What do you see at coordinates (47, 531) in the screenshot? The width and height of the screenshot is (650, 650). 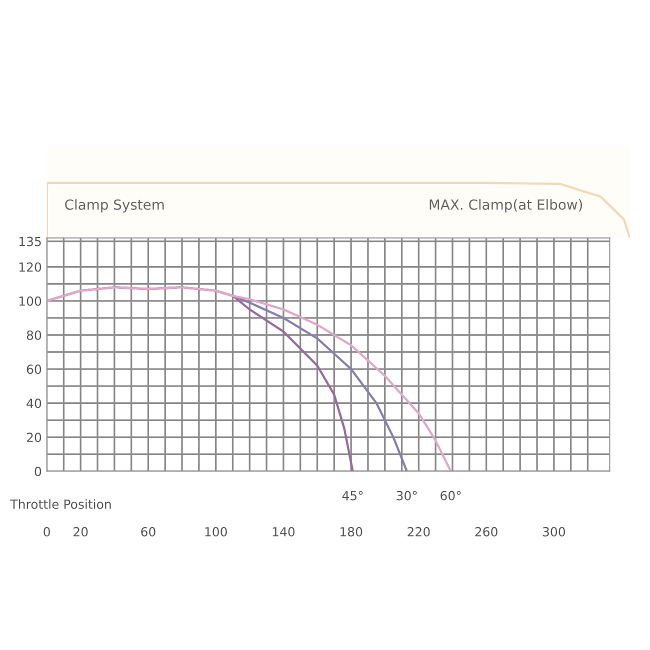 I see `x-tick-label: 0` at bounding box center [47, 531].